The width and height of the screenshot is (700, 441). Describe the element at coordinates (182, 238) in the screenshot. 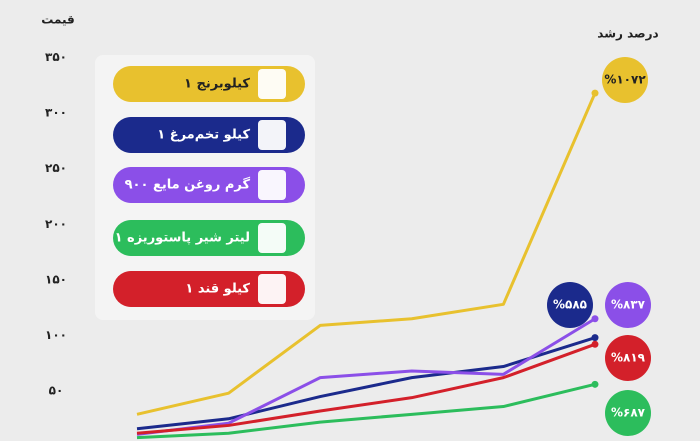

I see `legend-label: ۱ لیتر شیر پاستوریزه` at that location.